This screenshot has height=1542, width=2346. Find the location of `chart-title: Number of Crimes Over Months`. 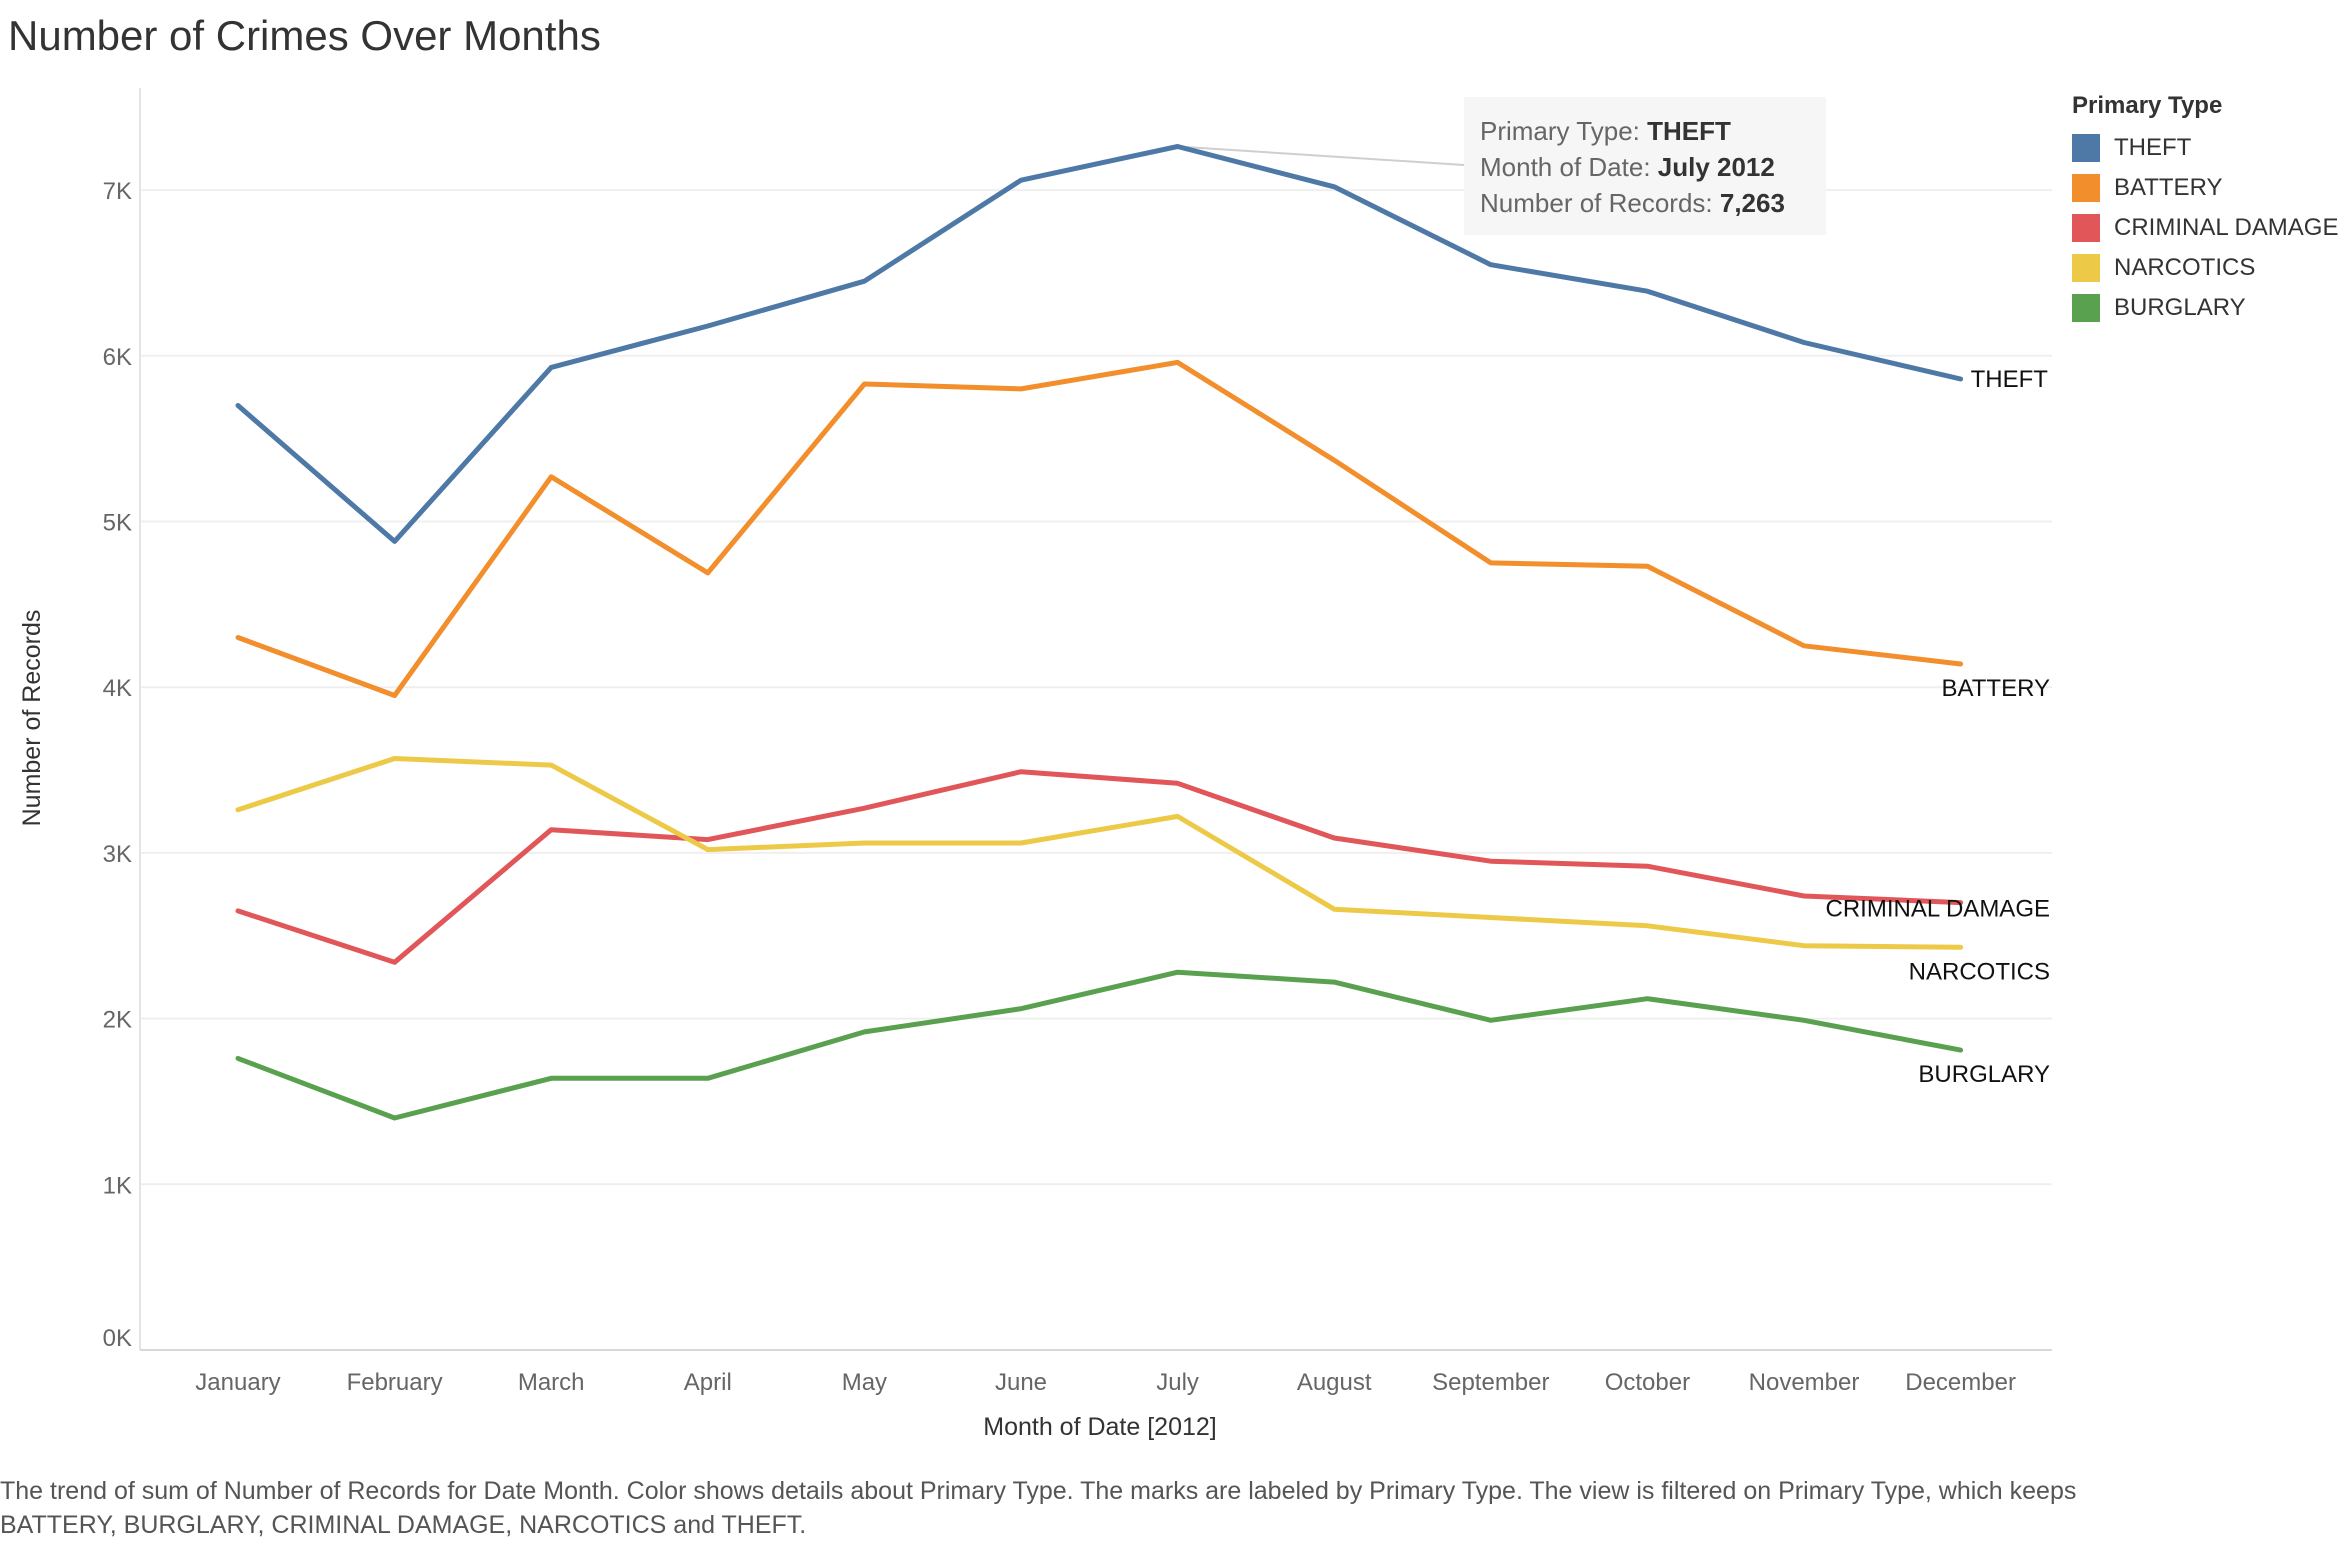

chart-title: Number of Crimes Over Months is located at coordinates (304, 35).